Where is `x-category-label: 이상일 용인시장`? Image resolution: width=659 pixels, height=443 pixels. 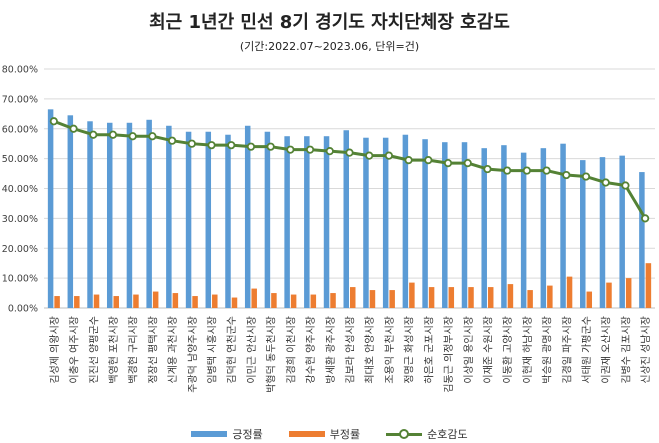
x-category-label: 이상일 용인시장 is located at coordinates (469, 350).